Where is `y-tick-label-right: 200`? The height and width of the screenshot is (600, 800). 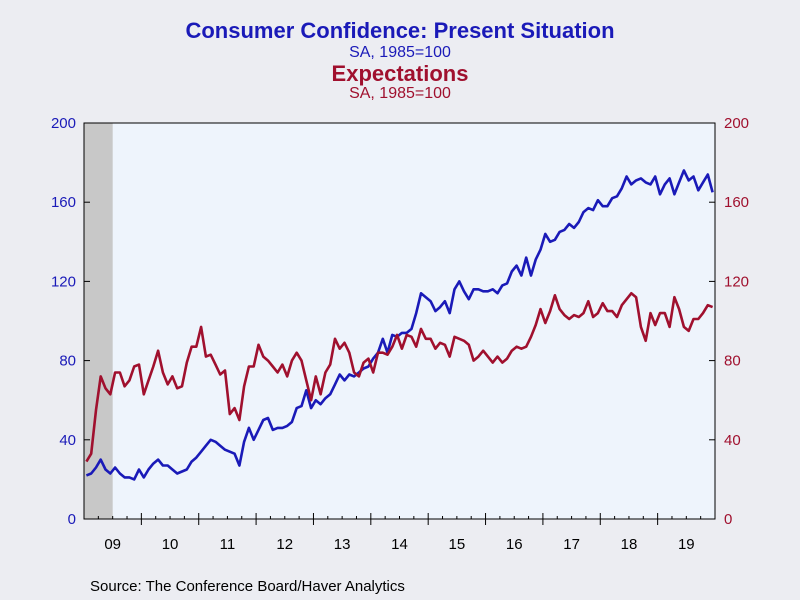
y-tick-label-right: 200 is located at coordinates (736, 123).